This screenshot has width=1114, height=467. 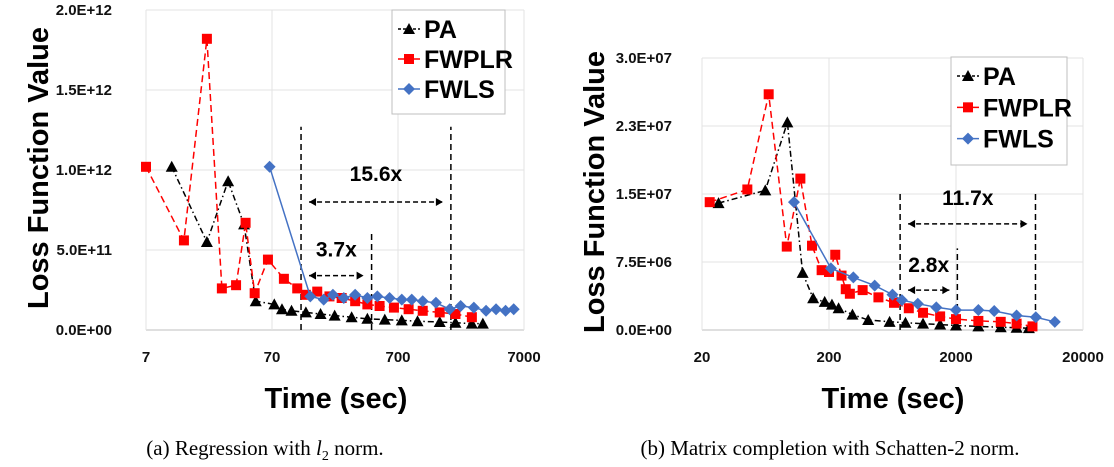 What do you see at coordinates (427, 30) in the screenshot?
I see `legend-item: PA` at bounding box center [427, 30].